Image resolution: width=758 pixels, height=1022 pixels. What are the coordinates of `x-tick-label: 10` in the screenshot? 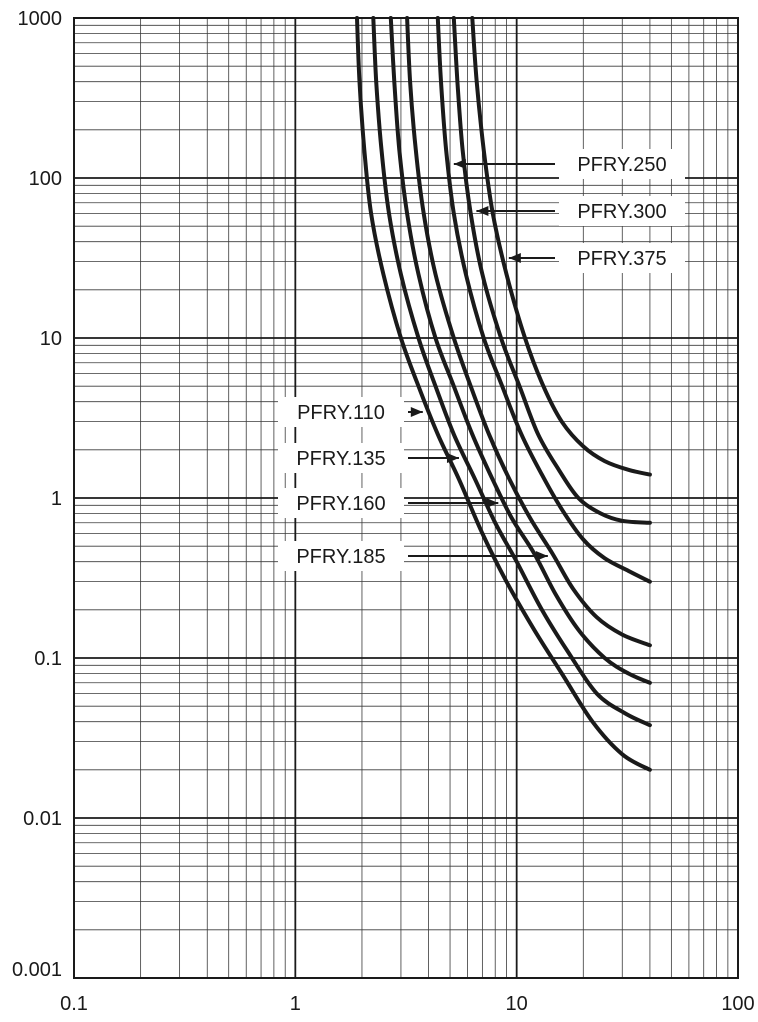 It's located at (517, 1004).